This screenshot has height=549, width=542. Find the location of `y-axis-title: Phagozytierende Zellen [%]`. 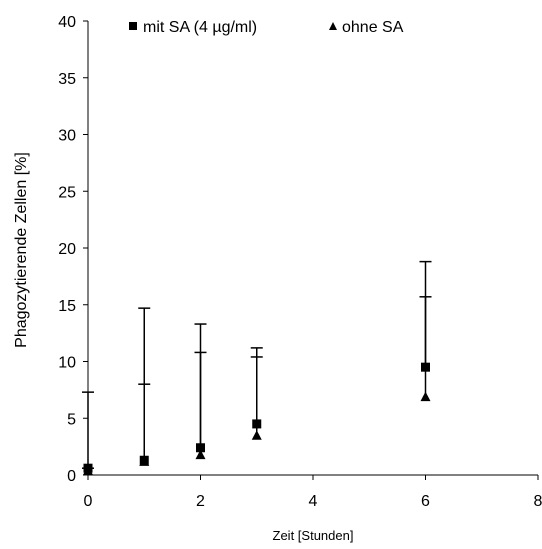

y-axis-title: Phagozytierende Zellen [%] is located at coordinates (21, 250).